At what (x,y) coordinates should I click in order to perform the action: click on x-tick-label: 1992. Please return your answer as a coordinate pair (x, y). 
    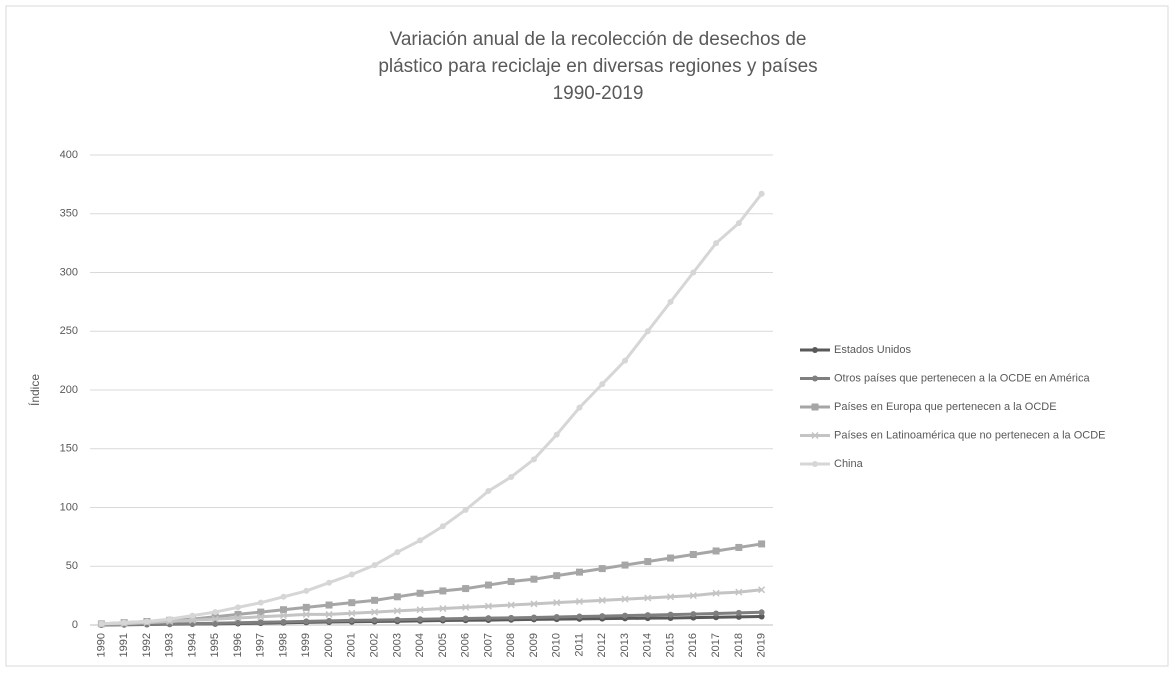
    Looking at the image, I should click on (147, 645).